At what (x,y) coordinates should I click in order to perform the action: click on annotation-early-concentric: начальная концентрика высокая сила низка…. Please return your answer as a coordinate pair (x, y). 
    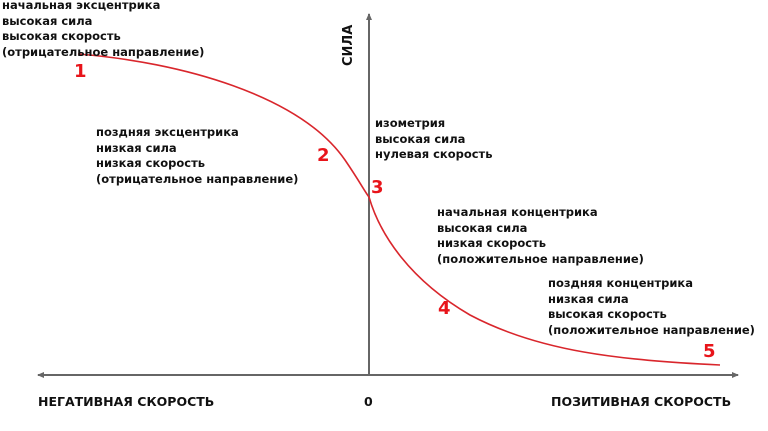
    Looking at the image, I should click on (540, 236).